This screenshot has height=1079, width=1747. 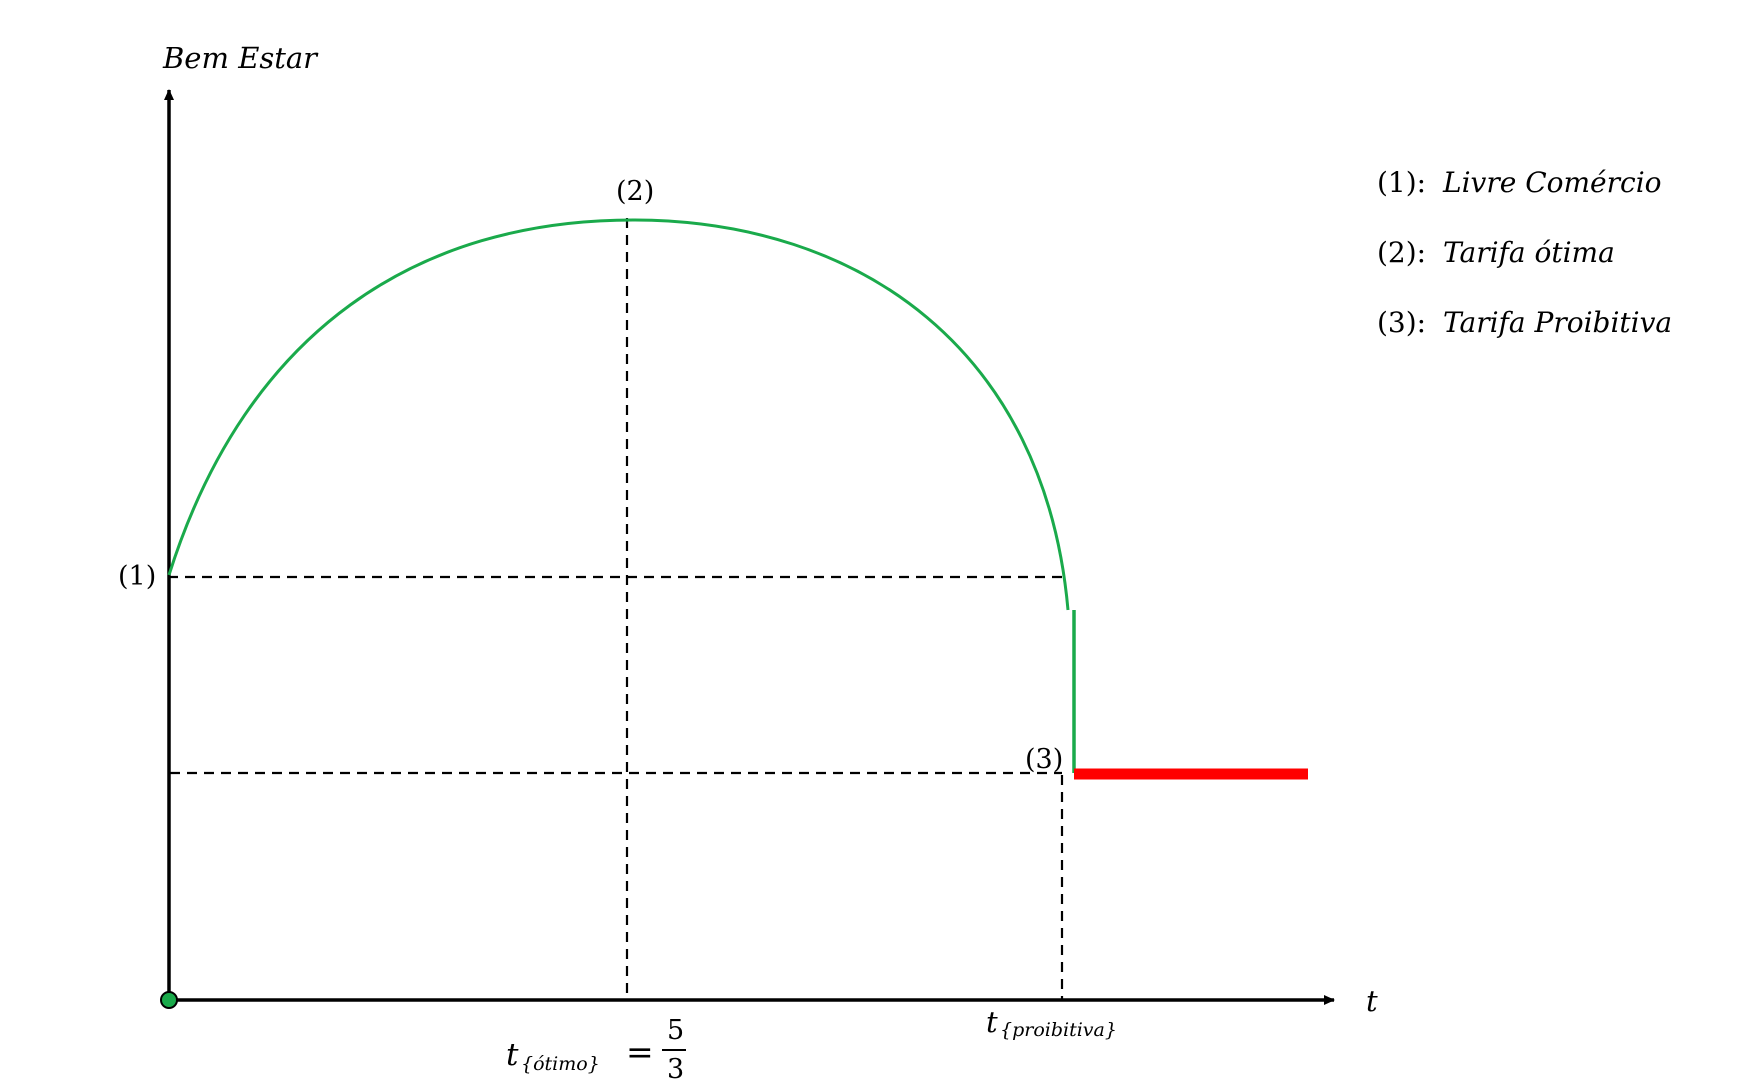 What do you see at coordinates (1529, 252) in the screenshot?
I see `legend-label: Tarifa ótima` at bounding box center [1529, 252].